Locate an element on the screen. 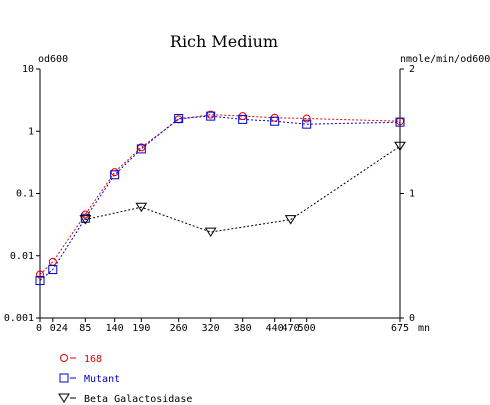 The width and height of the screenshot is (490, 405). y-left-tick-label: 0.001 is located at coordinates (19, 318).